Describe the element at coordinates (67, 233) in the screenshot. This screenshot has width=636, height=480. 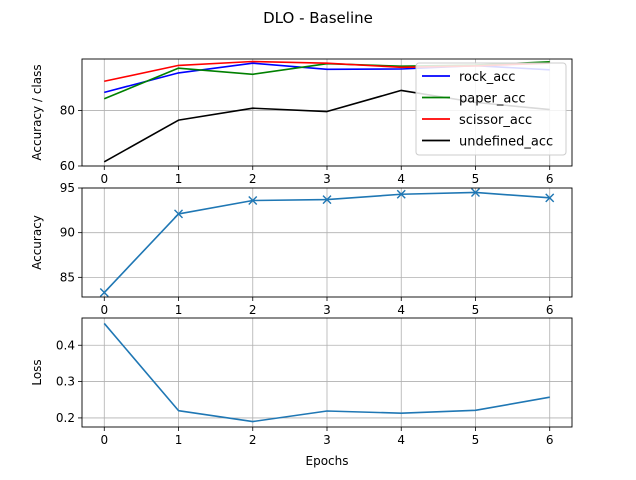
I see `y-tick-label: 90` at that location.